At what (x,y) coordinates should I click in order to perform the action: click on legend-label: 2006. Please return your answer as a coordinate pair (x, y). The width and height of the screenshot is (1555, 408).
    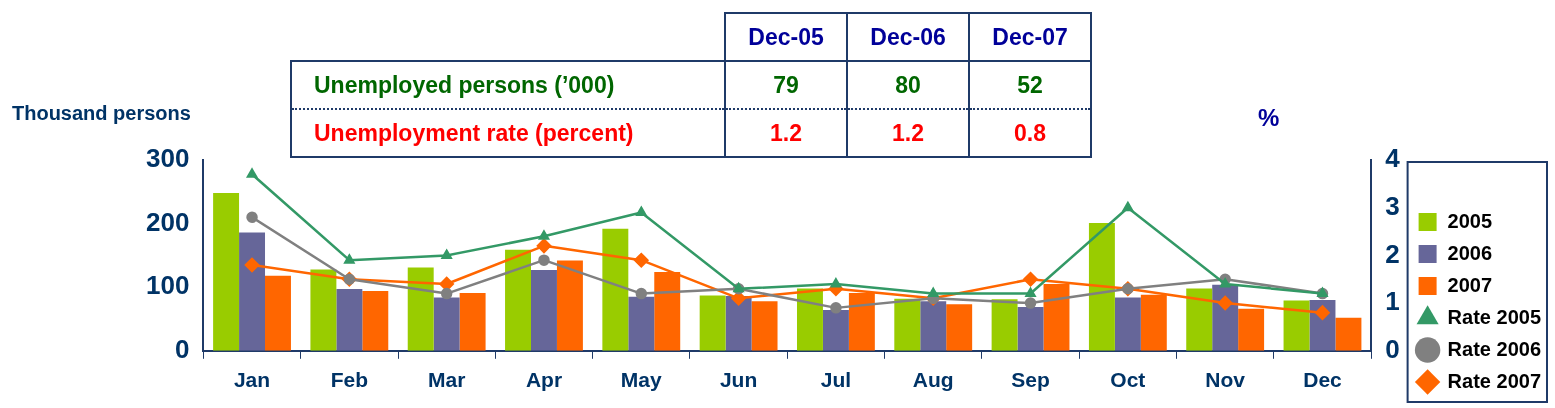
    Looking at the image, I should click on (1470, 252).